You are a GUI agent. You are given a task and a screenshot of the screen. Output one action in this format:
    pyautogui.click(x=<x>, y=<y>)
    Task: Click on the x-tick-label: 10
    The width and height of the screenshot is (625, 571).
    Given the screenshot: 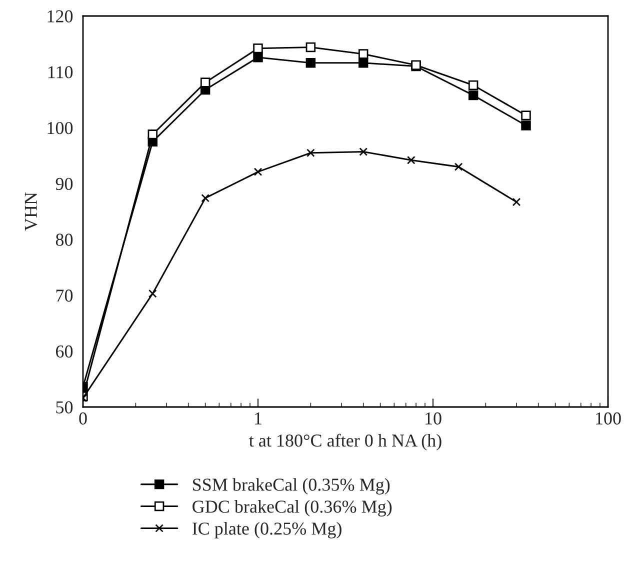 What is the action you would take?
    pyautogui.click(x=434, y=418)
    